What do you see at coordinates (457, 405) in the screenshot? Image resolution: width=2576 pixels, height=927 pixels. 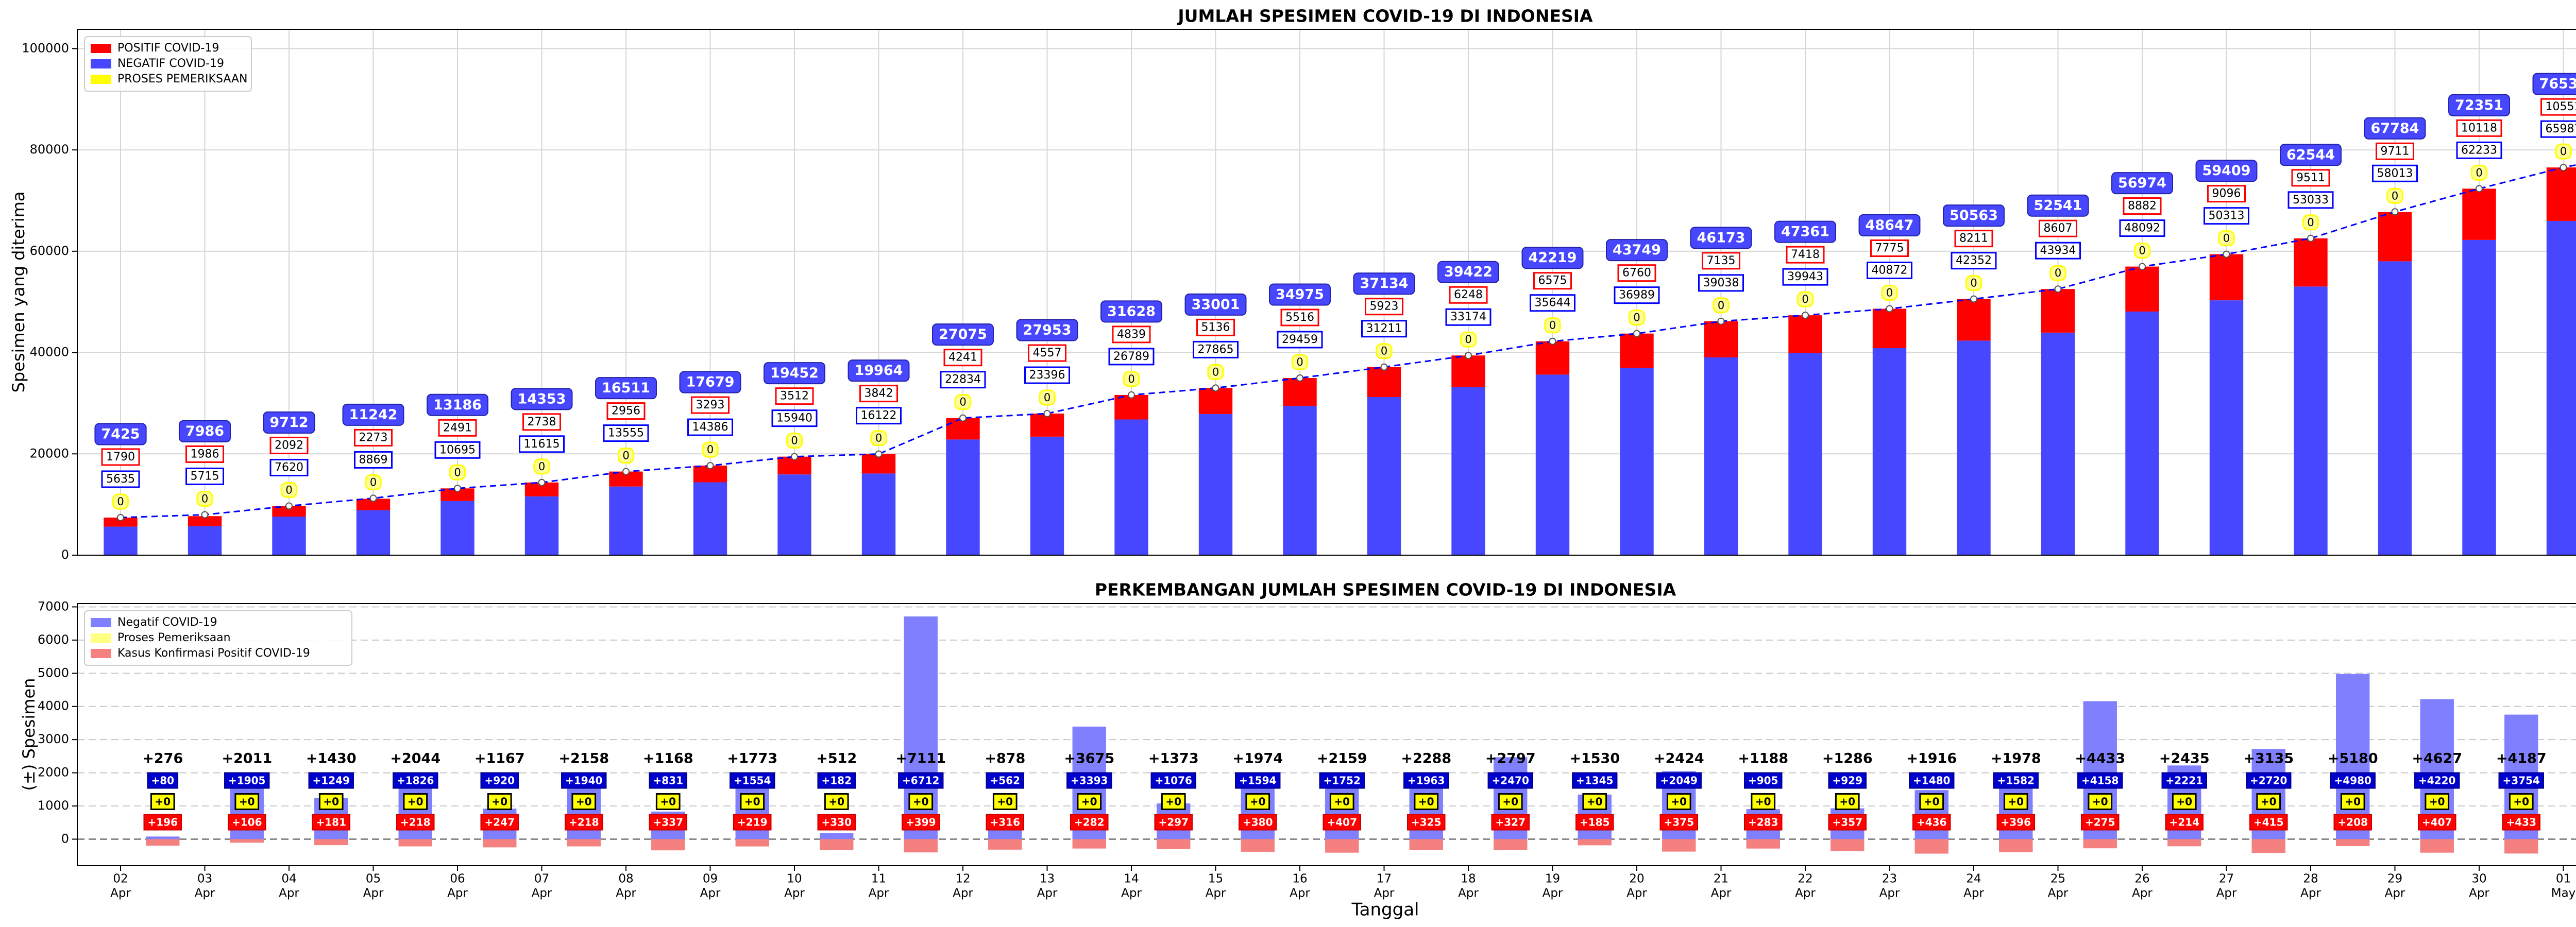 I see `total-label: 13186` at bounding box center [457, 405].